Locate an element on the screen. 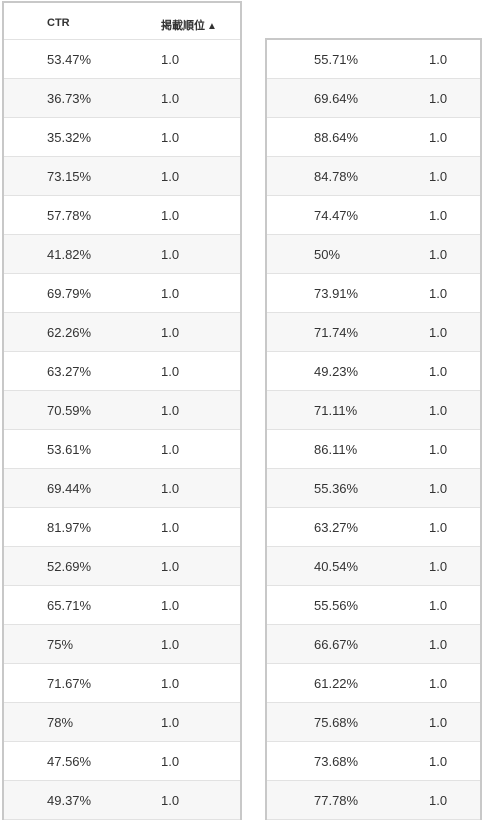 Image resolution: width=488 pixels, height=822 pixels. sort-ascending-icon: ▲ is located at coordinates (212, 26).